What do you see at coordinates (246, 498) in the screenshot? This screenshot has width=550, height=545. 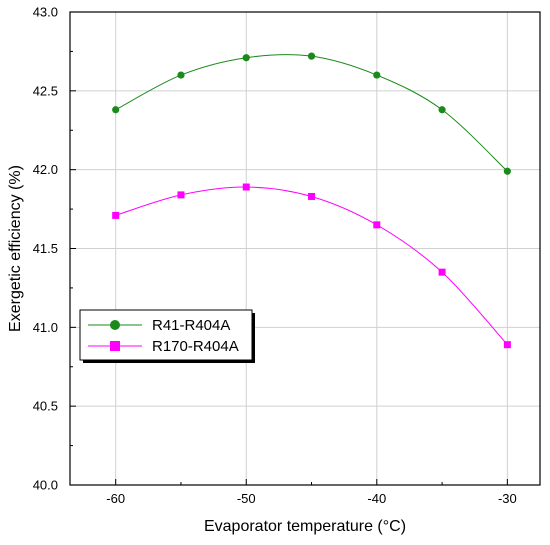 I see `x-tick-label: -50` at bounding box center [246, 498].